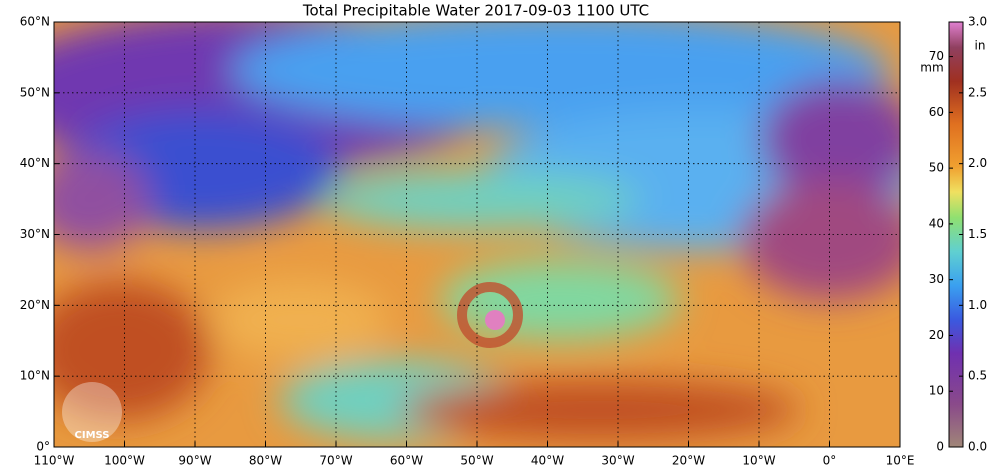 The height and width of the screenshot is (470, 1000). I want to click on lat-label: 50°N, so click(35, 92).